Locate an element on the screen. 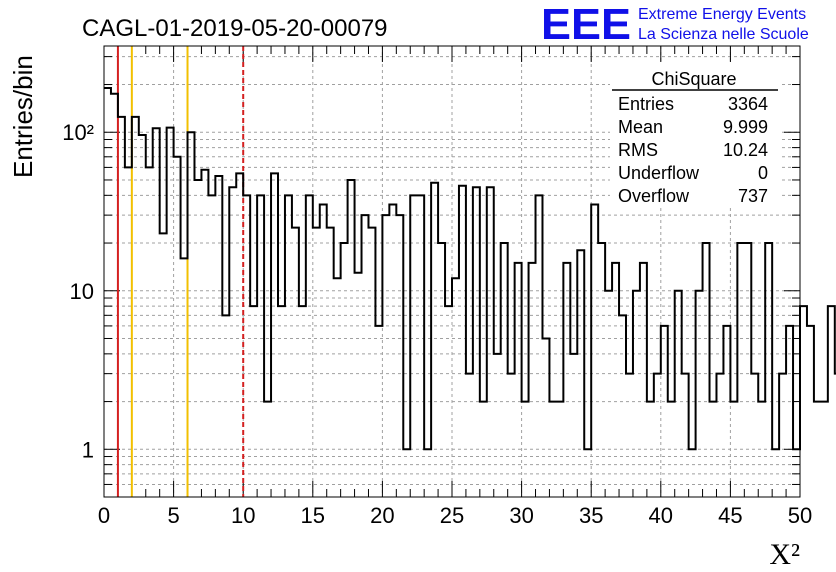  x-tick-label: 10 is located at coordinates (243, 515).